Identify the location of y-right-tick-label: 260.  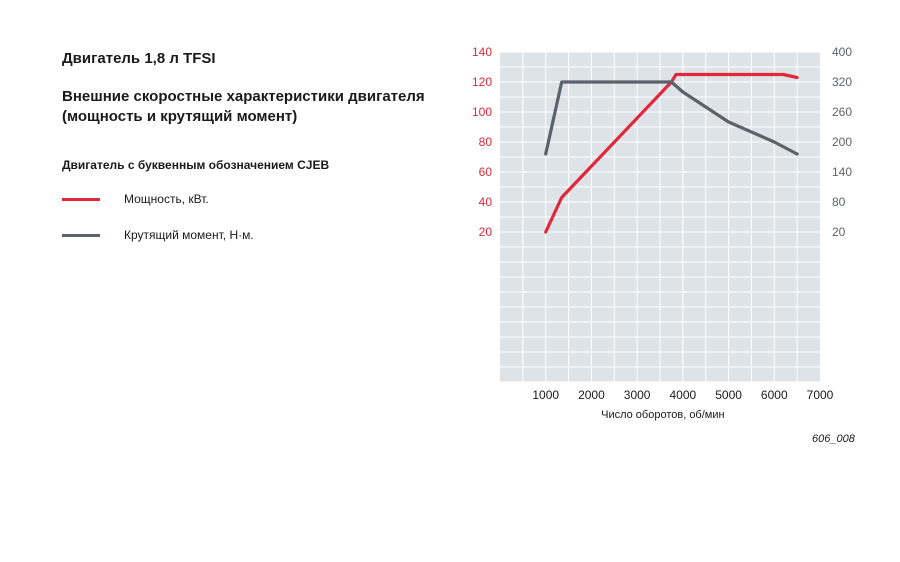
(842, 112).